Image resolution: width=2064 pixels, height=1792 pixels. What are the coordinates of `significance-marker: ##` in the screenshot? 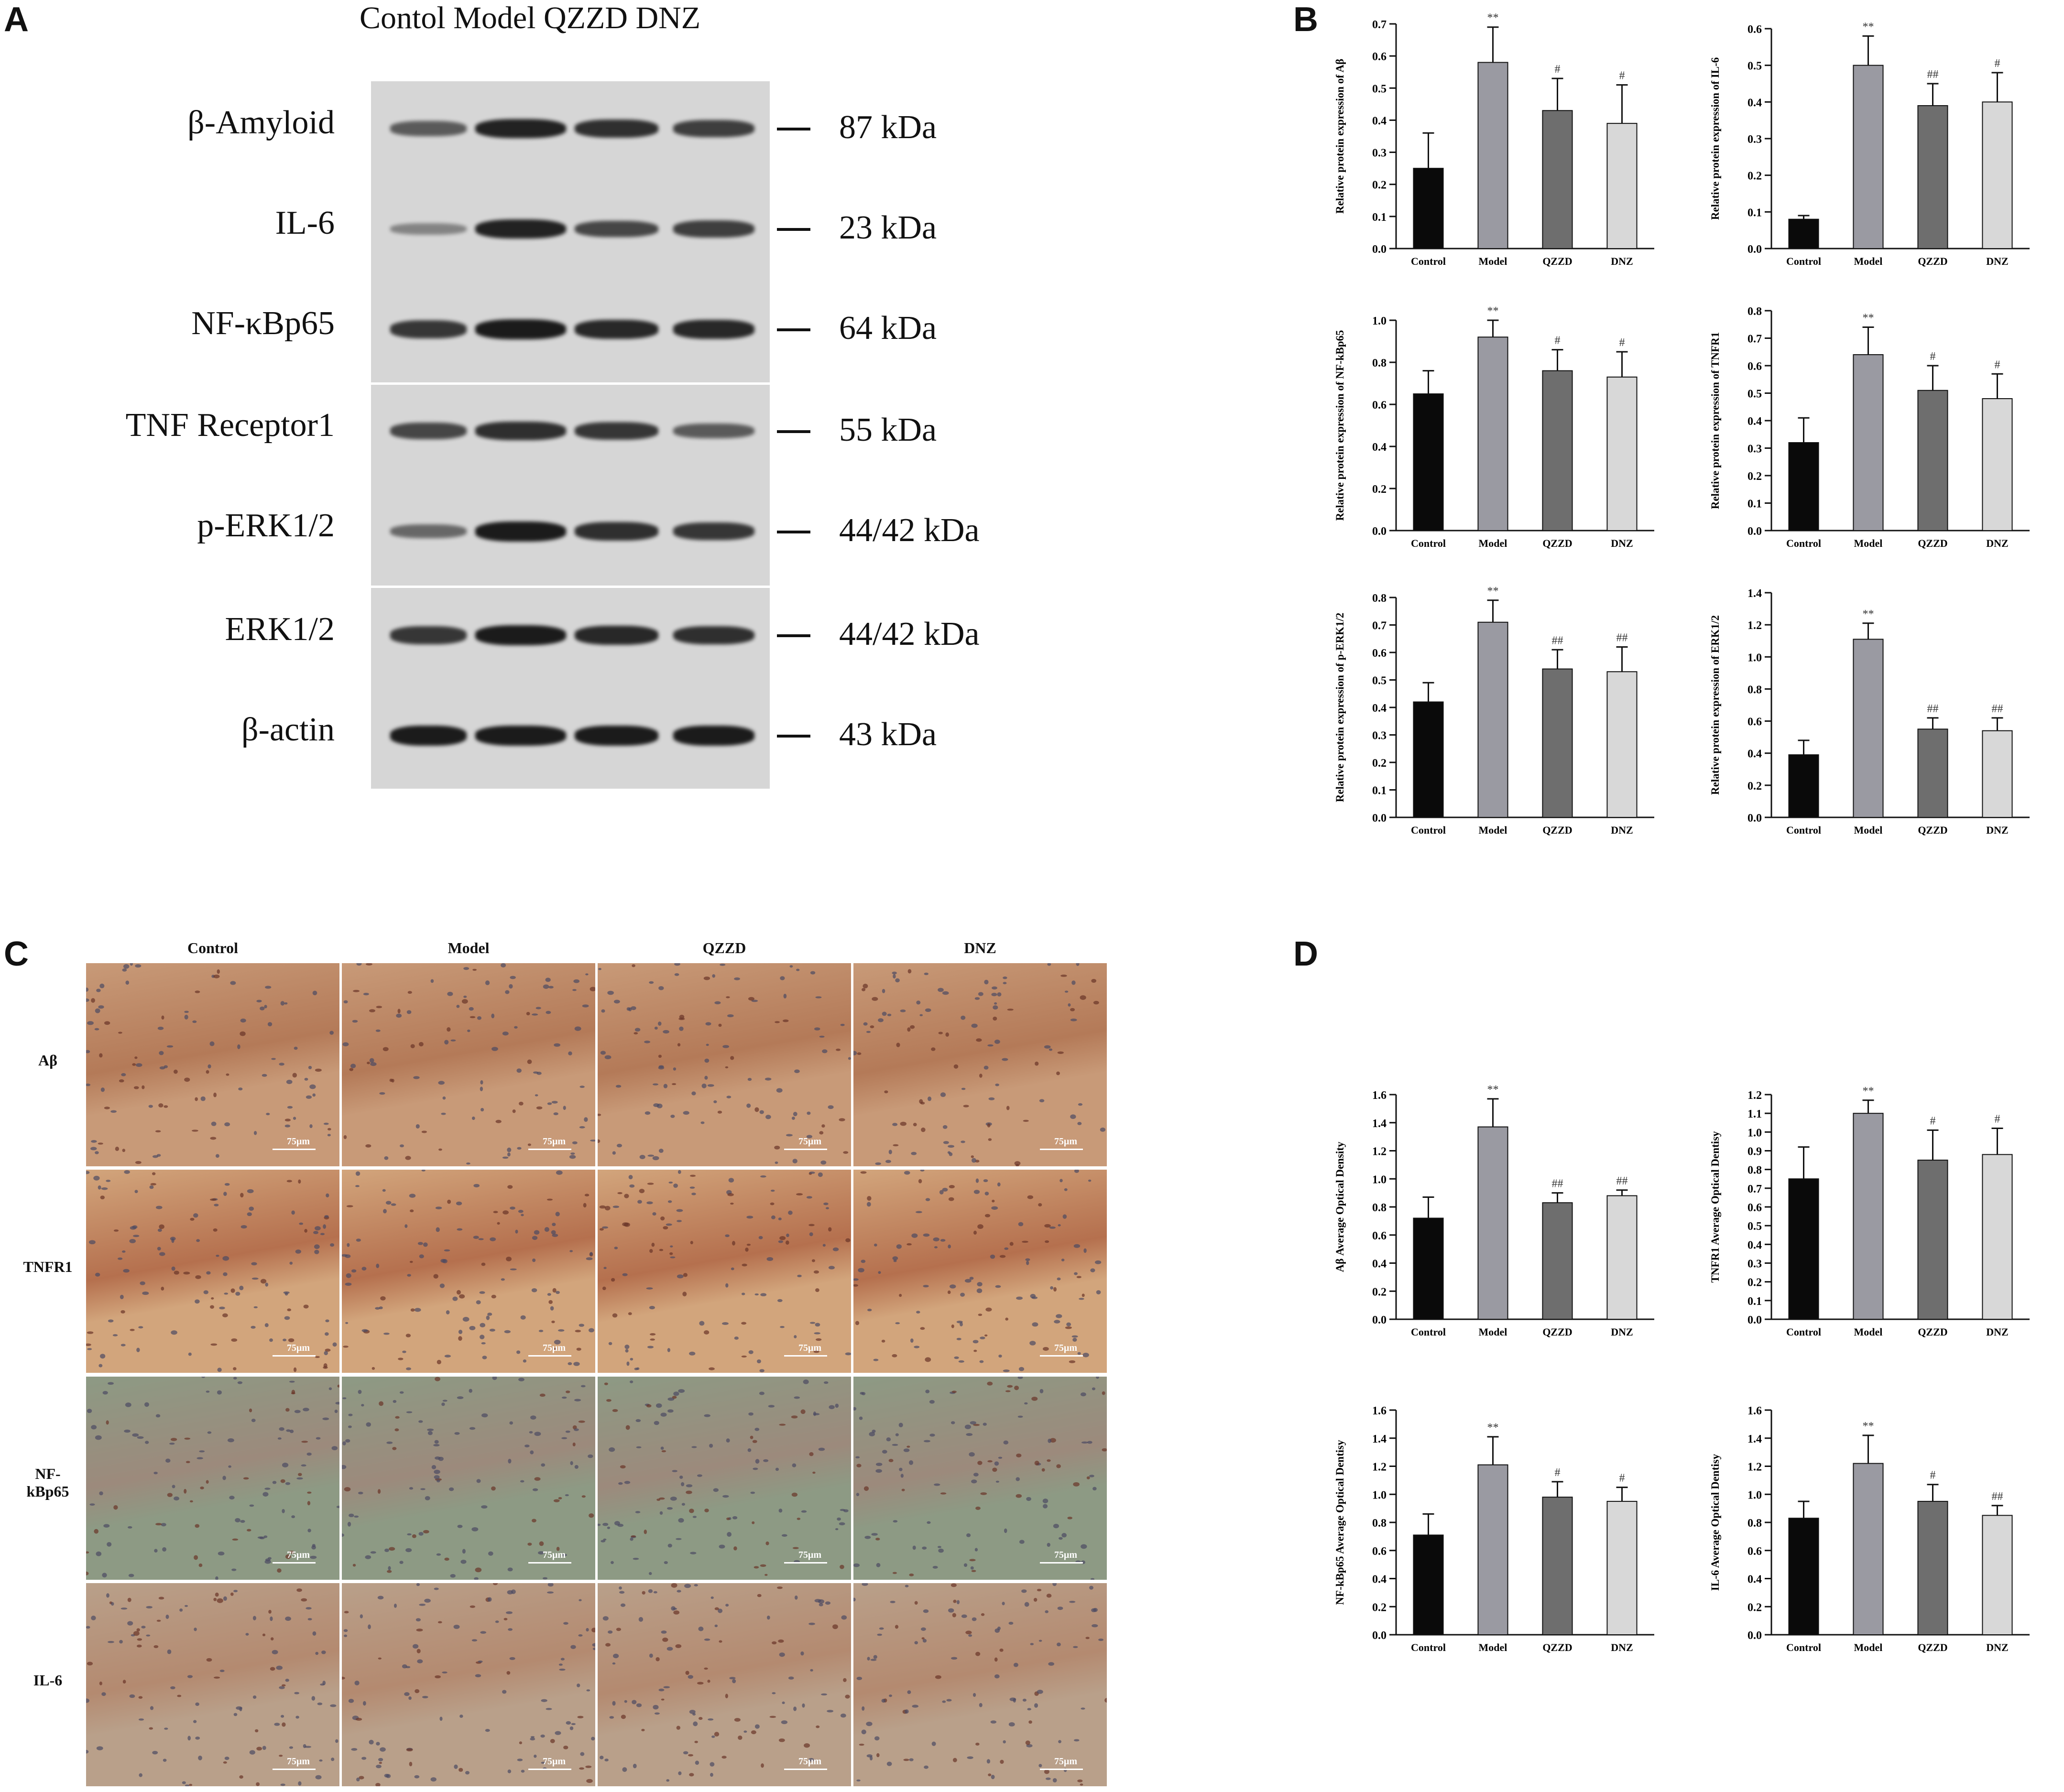 It's located at (1933, 74).